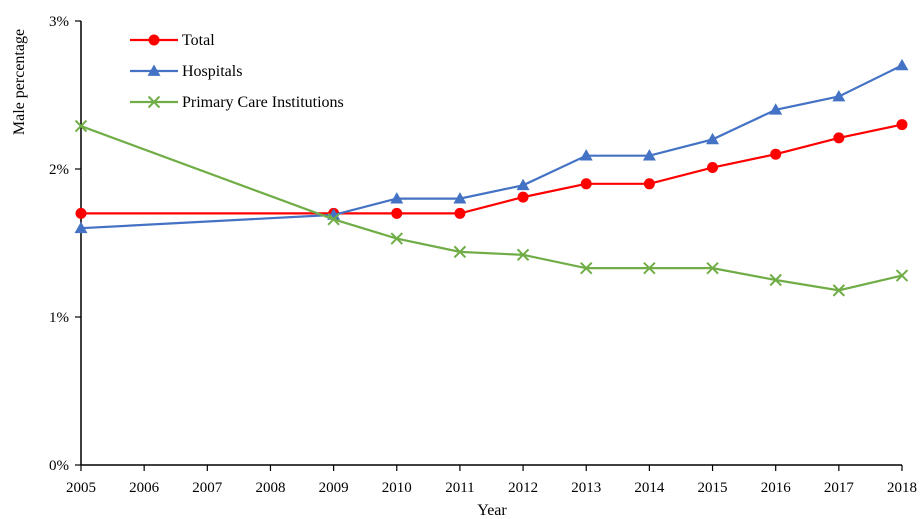 This screenshot has width=922, height=519. Describe the element at coordinates (198, 40) in the screenshot. I see `legend-label: Total` at that location.